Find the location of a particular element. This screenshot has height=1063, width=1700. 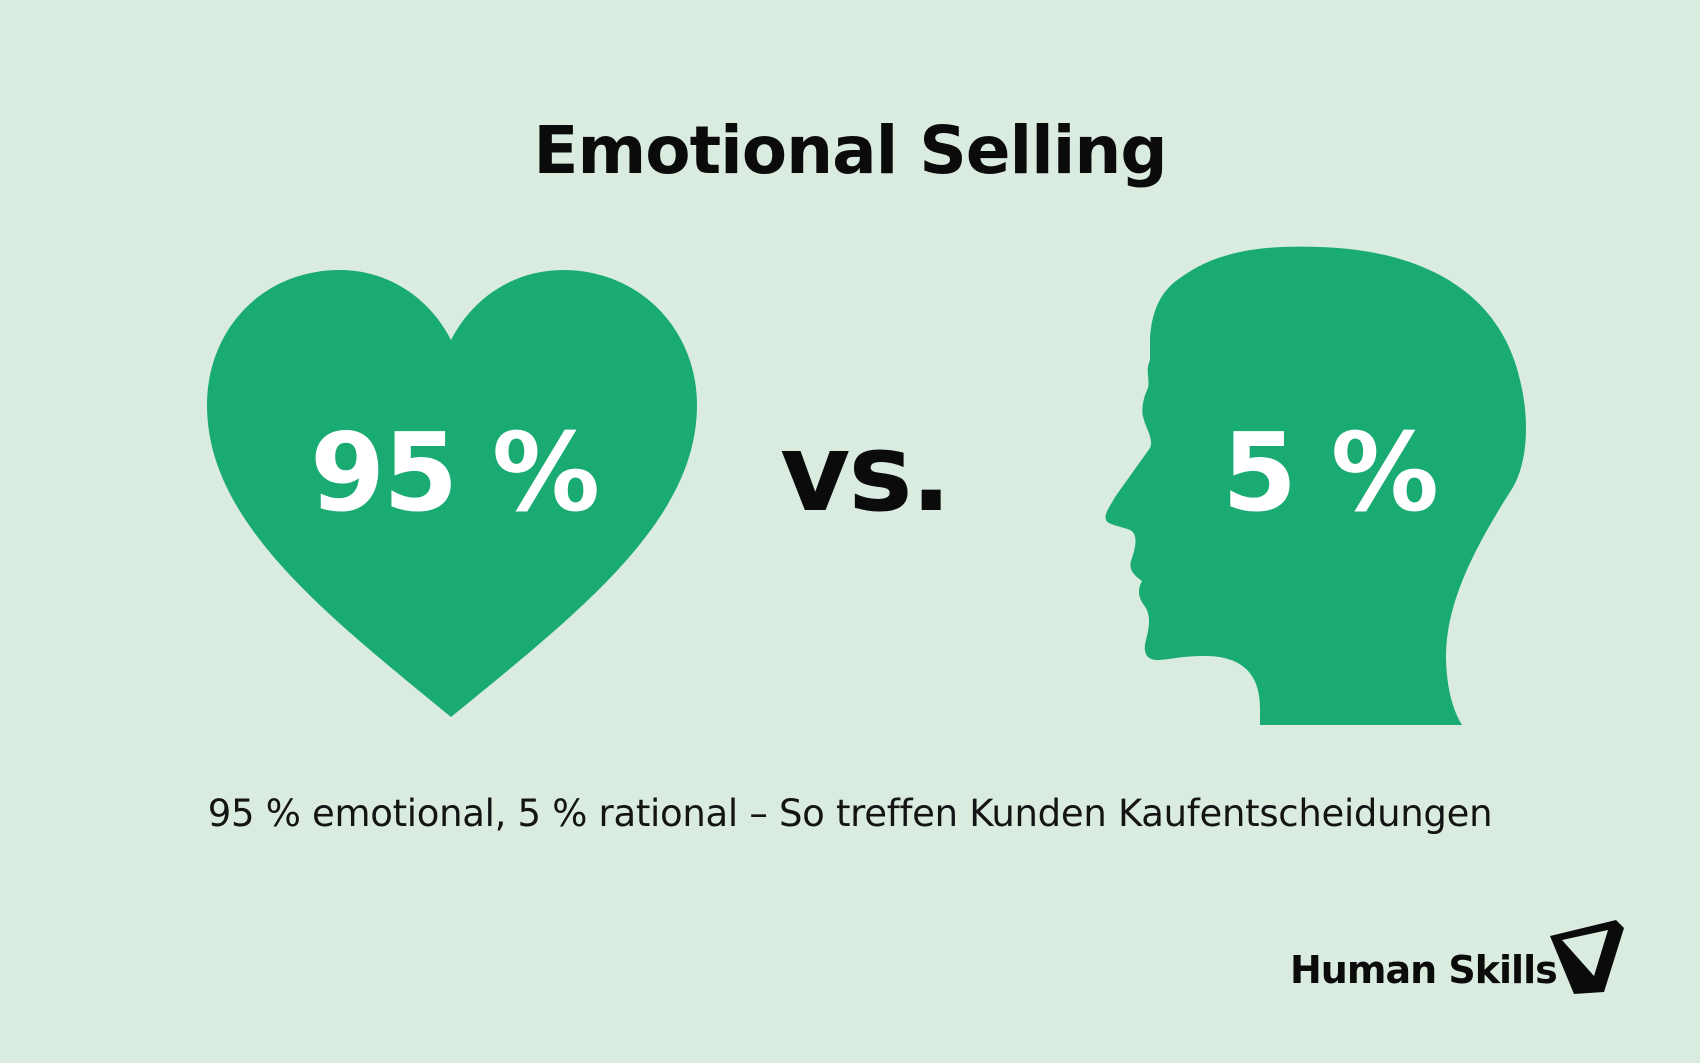

page-title: Emotional Selling is located at coordinates (850, 150).